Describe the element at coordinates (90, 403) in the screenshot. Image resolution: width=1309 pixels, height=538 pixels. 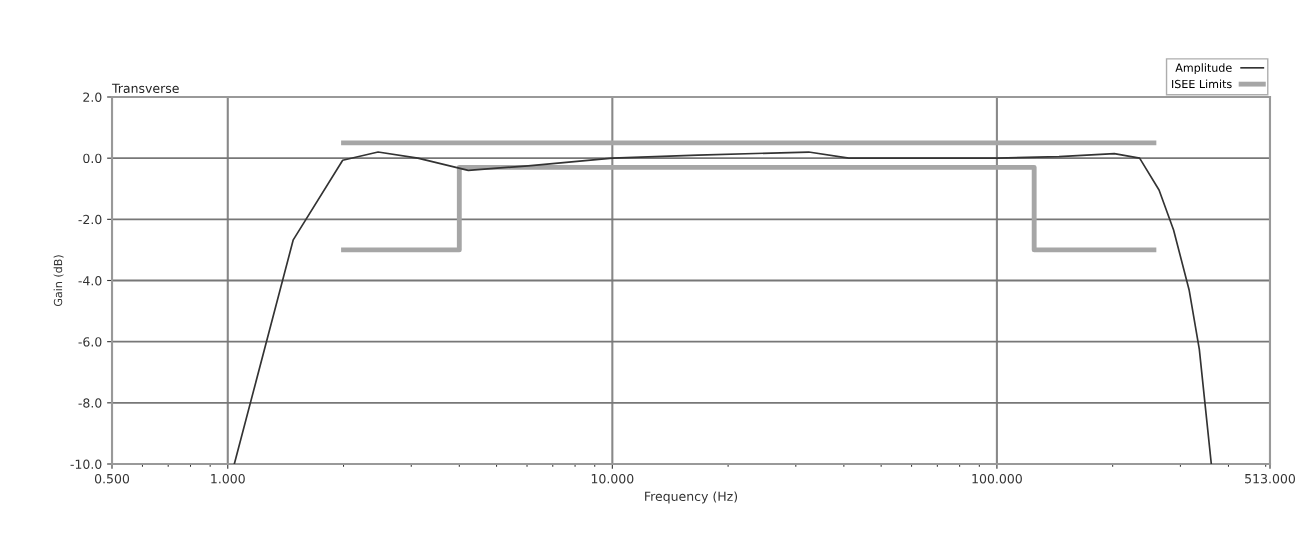
I see `y-tick-label: -8.0` at that location.